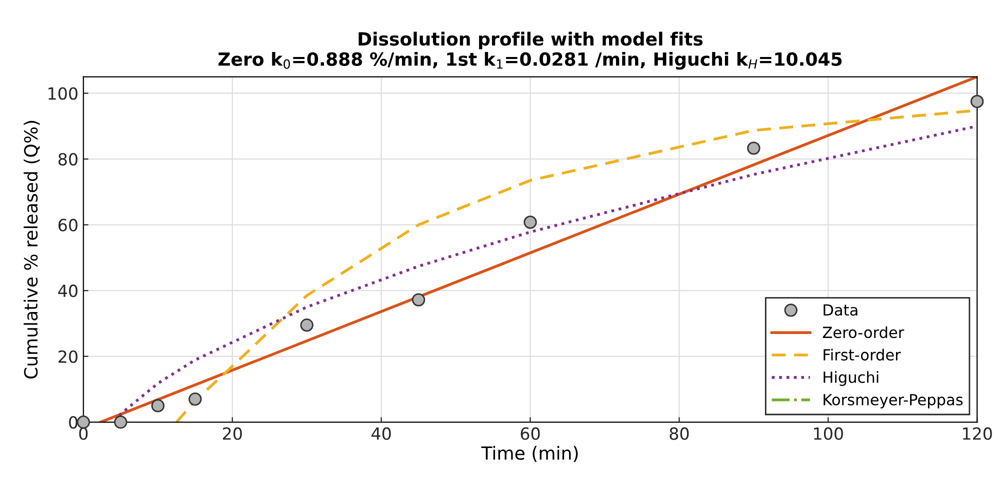 The height and width of the screenshot is (483, 993). Describe the element at coordinates (851, 378) in the screenshot. I see `legend-label: Higuchi` at that location.